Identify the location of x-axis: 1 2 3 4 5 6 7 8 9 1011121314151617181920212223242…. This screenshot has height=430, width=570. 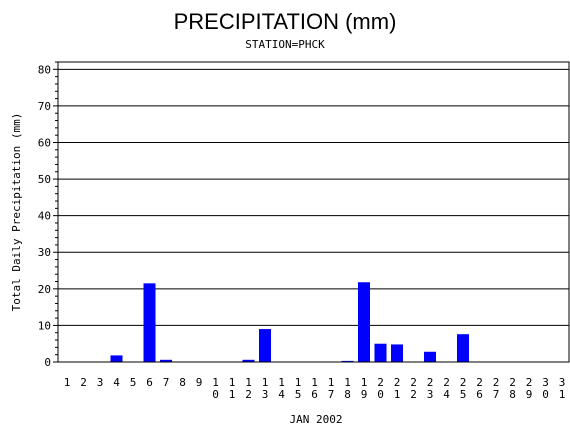
(315, 388).